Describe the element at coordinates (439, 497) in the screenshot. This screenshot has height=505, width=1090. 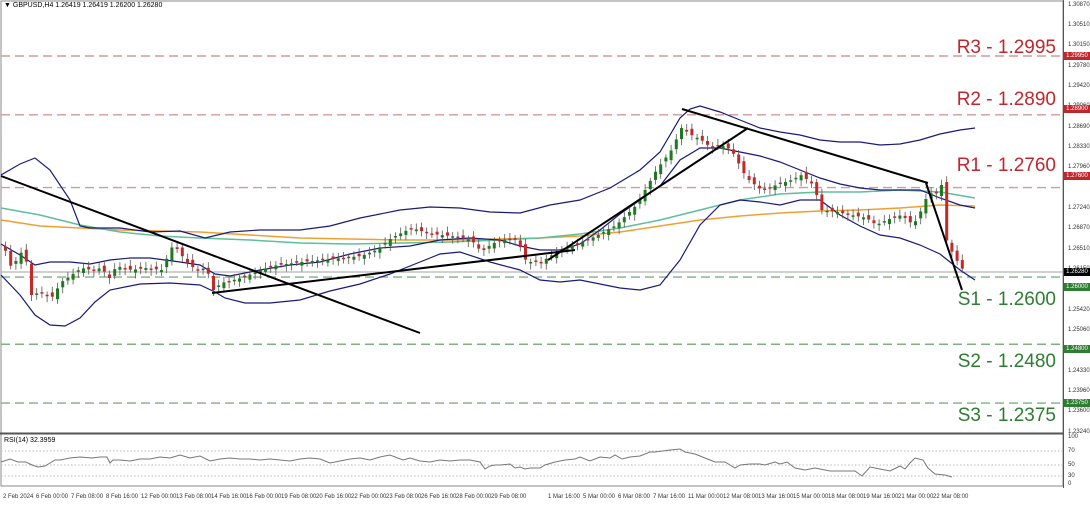
I see `time-tick: 26 Feb 16:00` at that location.